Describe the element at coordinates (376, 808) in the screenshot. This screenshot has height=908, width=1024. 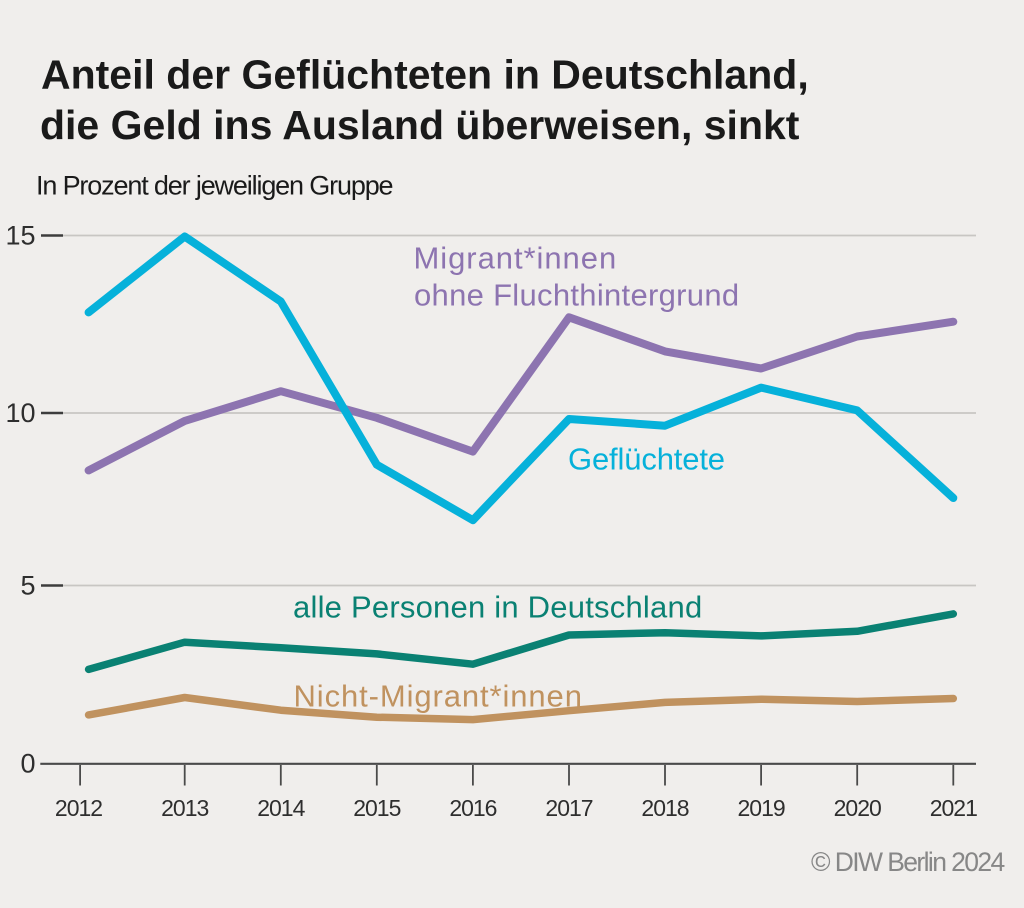
I see `svg-text: 2015` at that location.